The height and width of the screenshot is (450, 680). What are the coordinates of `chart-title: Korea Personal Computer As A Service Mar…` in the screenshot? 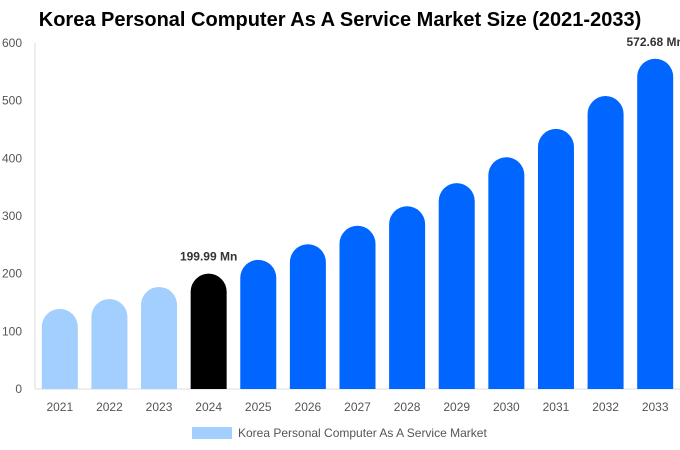 It's located at (340, 20).